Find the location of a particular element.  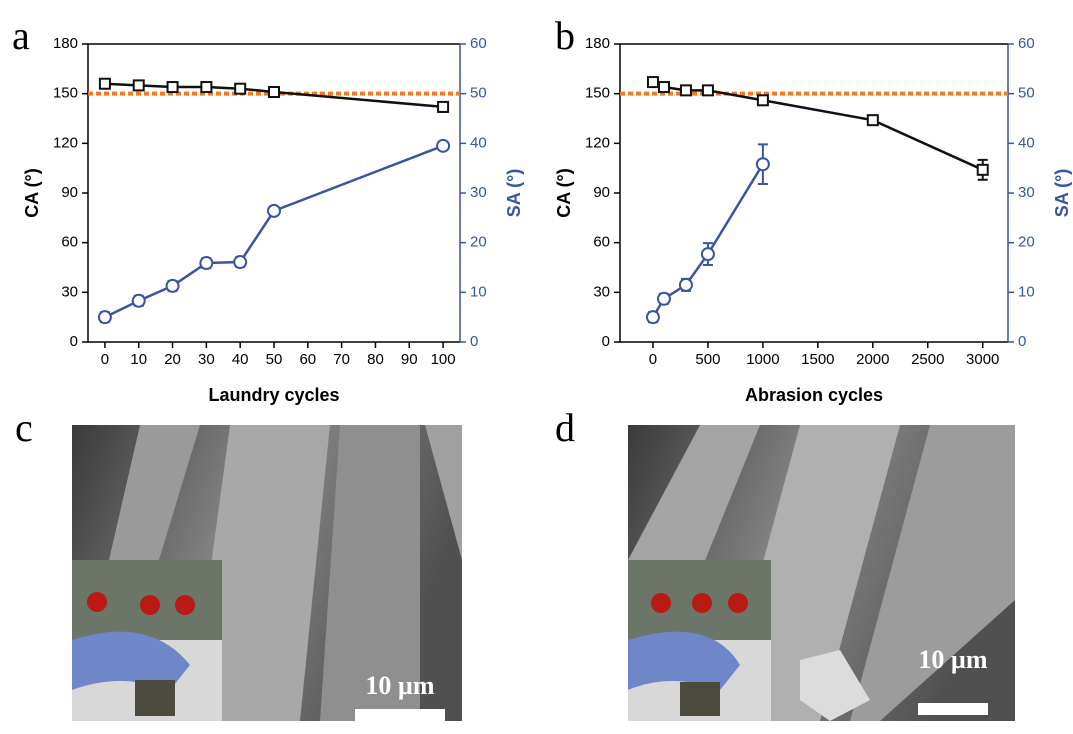

sem-image-d is located at coordinates (821, 573).